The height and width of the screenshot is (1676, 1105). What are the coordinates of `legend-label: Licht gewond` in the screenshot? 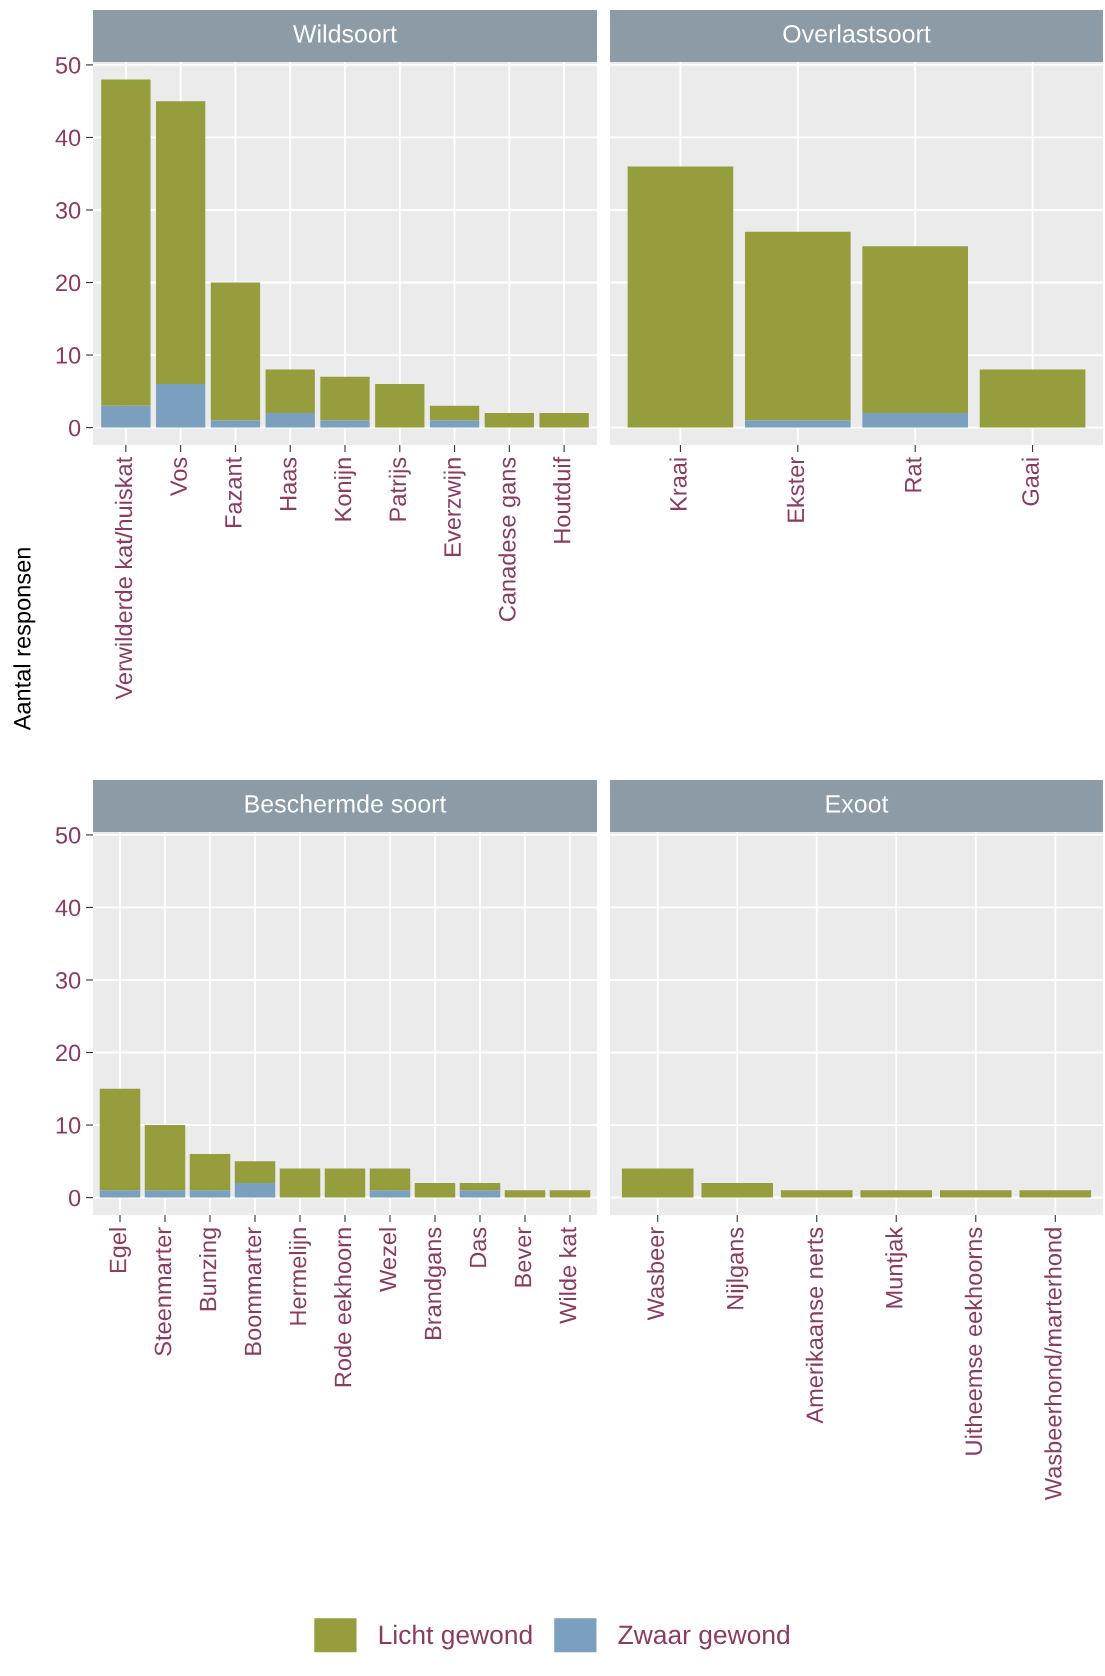 It's located at (455, 1637).